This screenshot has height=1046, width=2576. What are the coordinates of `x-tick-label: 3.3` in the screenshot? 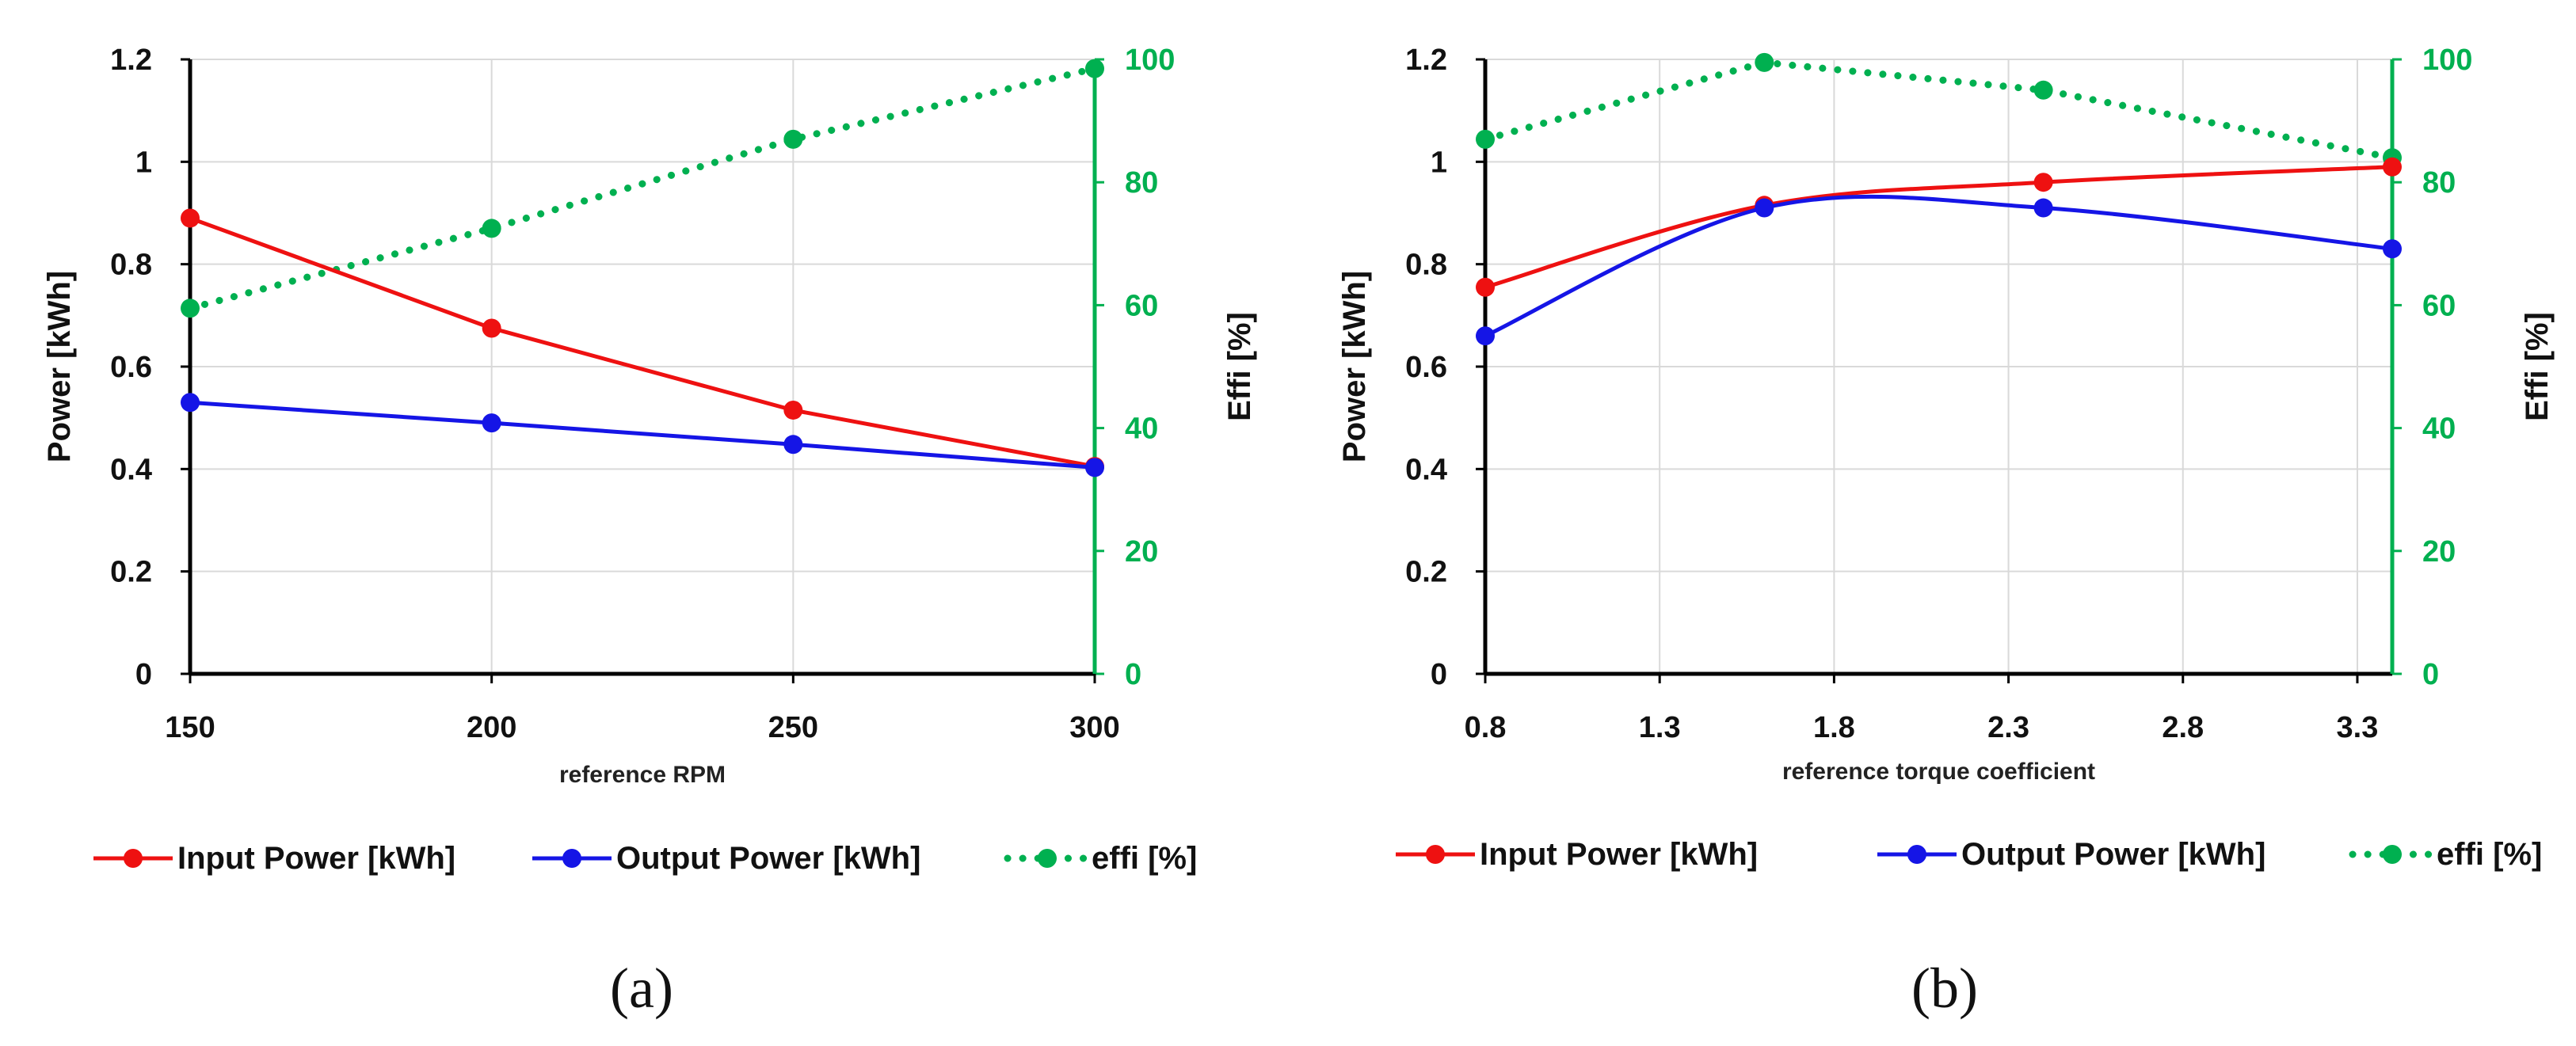 It's located at (2358, 728).